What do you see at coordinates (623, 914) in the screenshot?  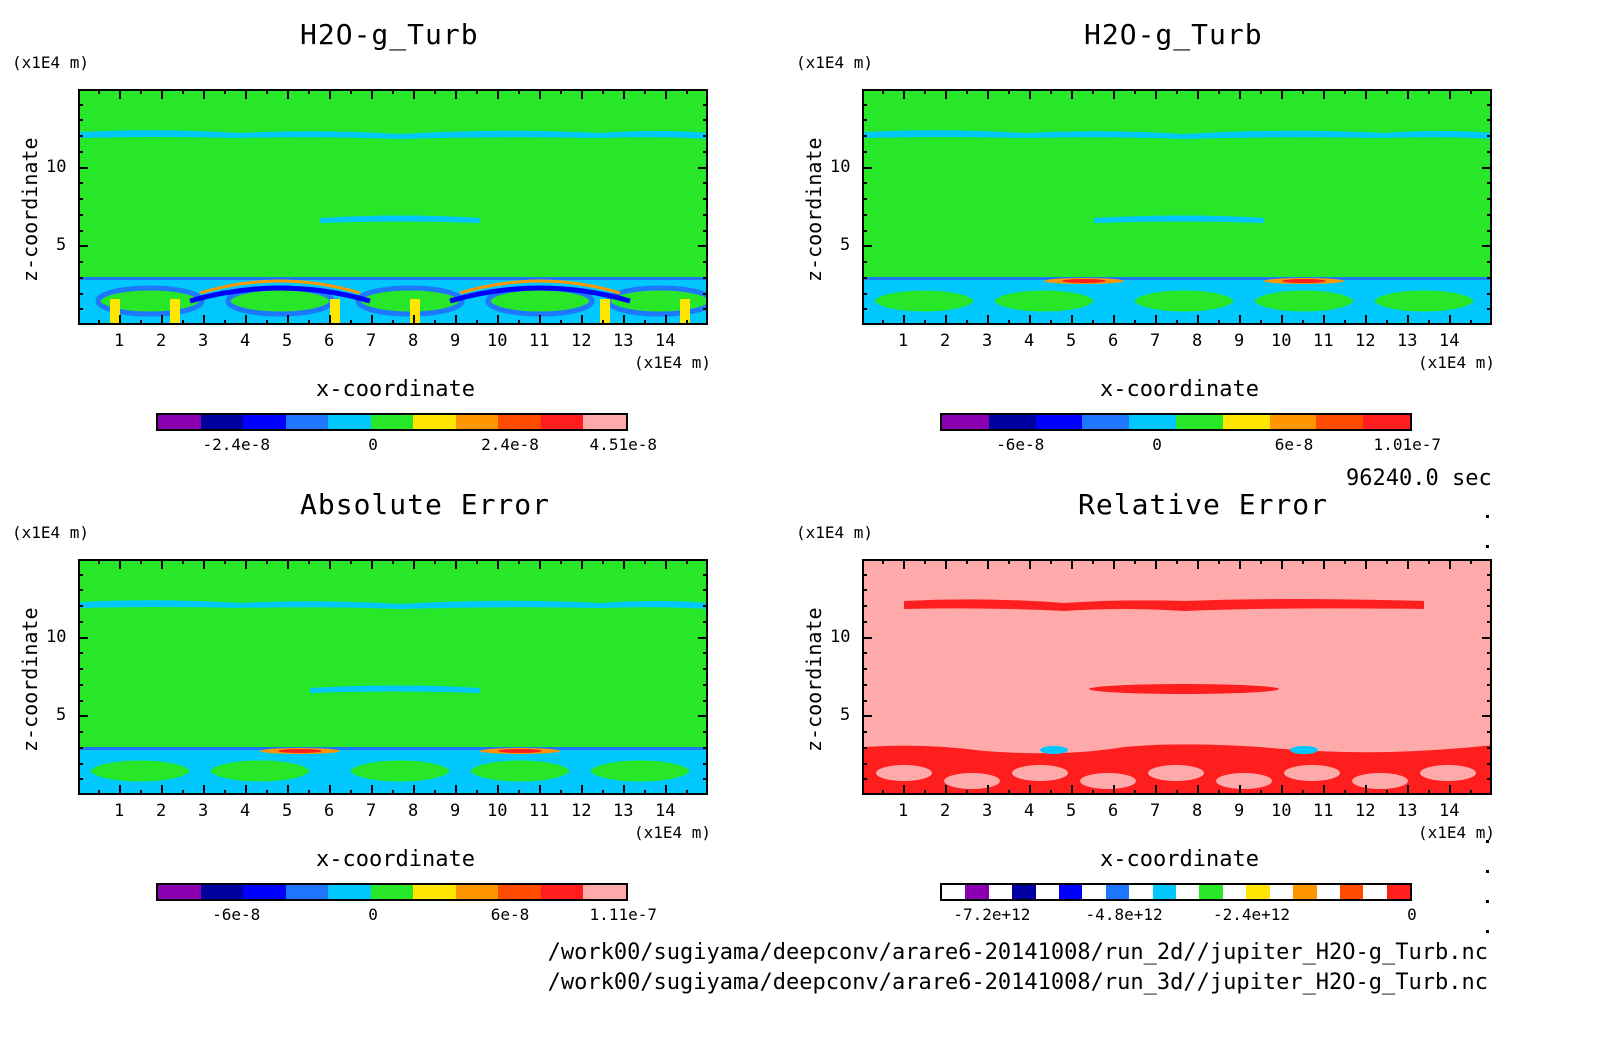 I see `colorbar-label: 1.11e-7` at bounding box center [623, 914].